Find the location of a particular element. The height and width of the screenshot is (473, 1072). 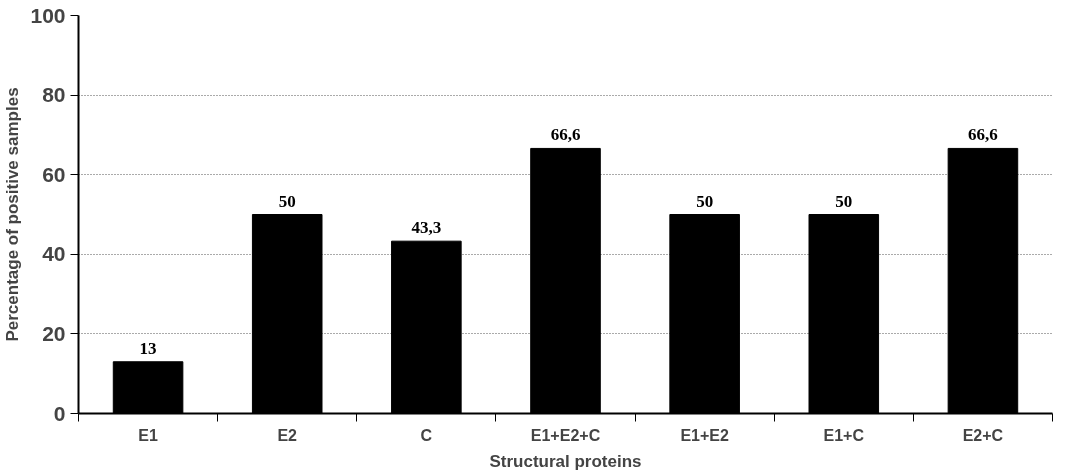

x-axis-title: Structural proteins is located at coordinates (565, 461).